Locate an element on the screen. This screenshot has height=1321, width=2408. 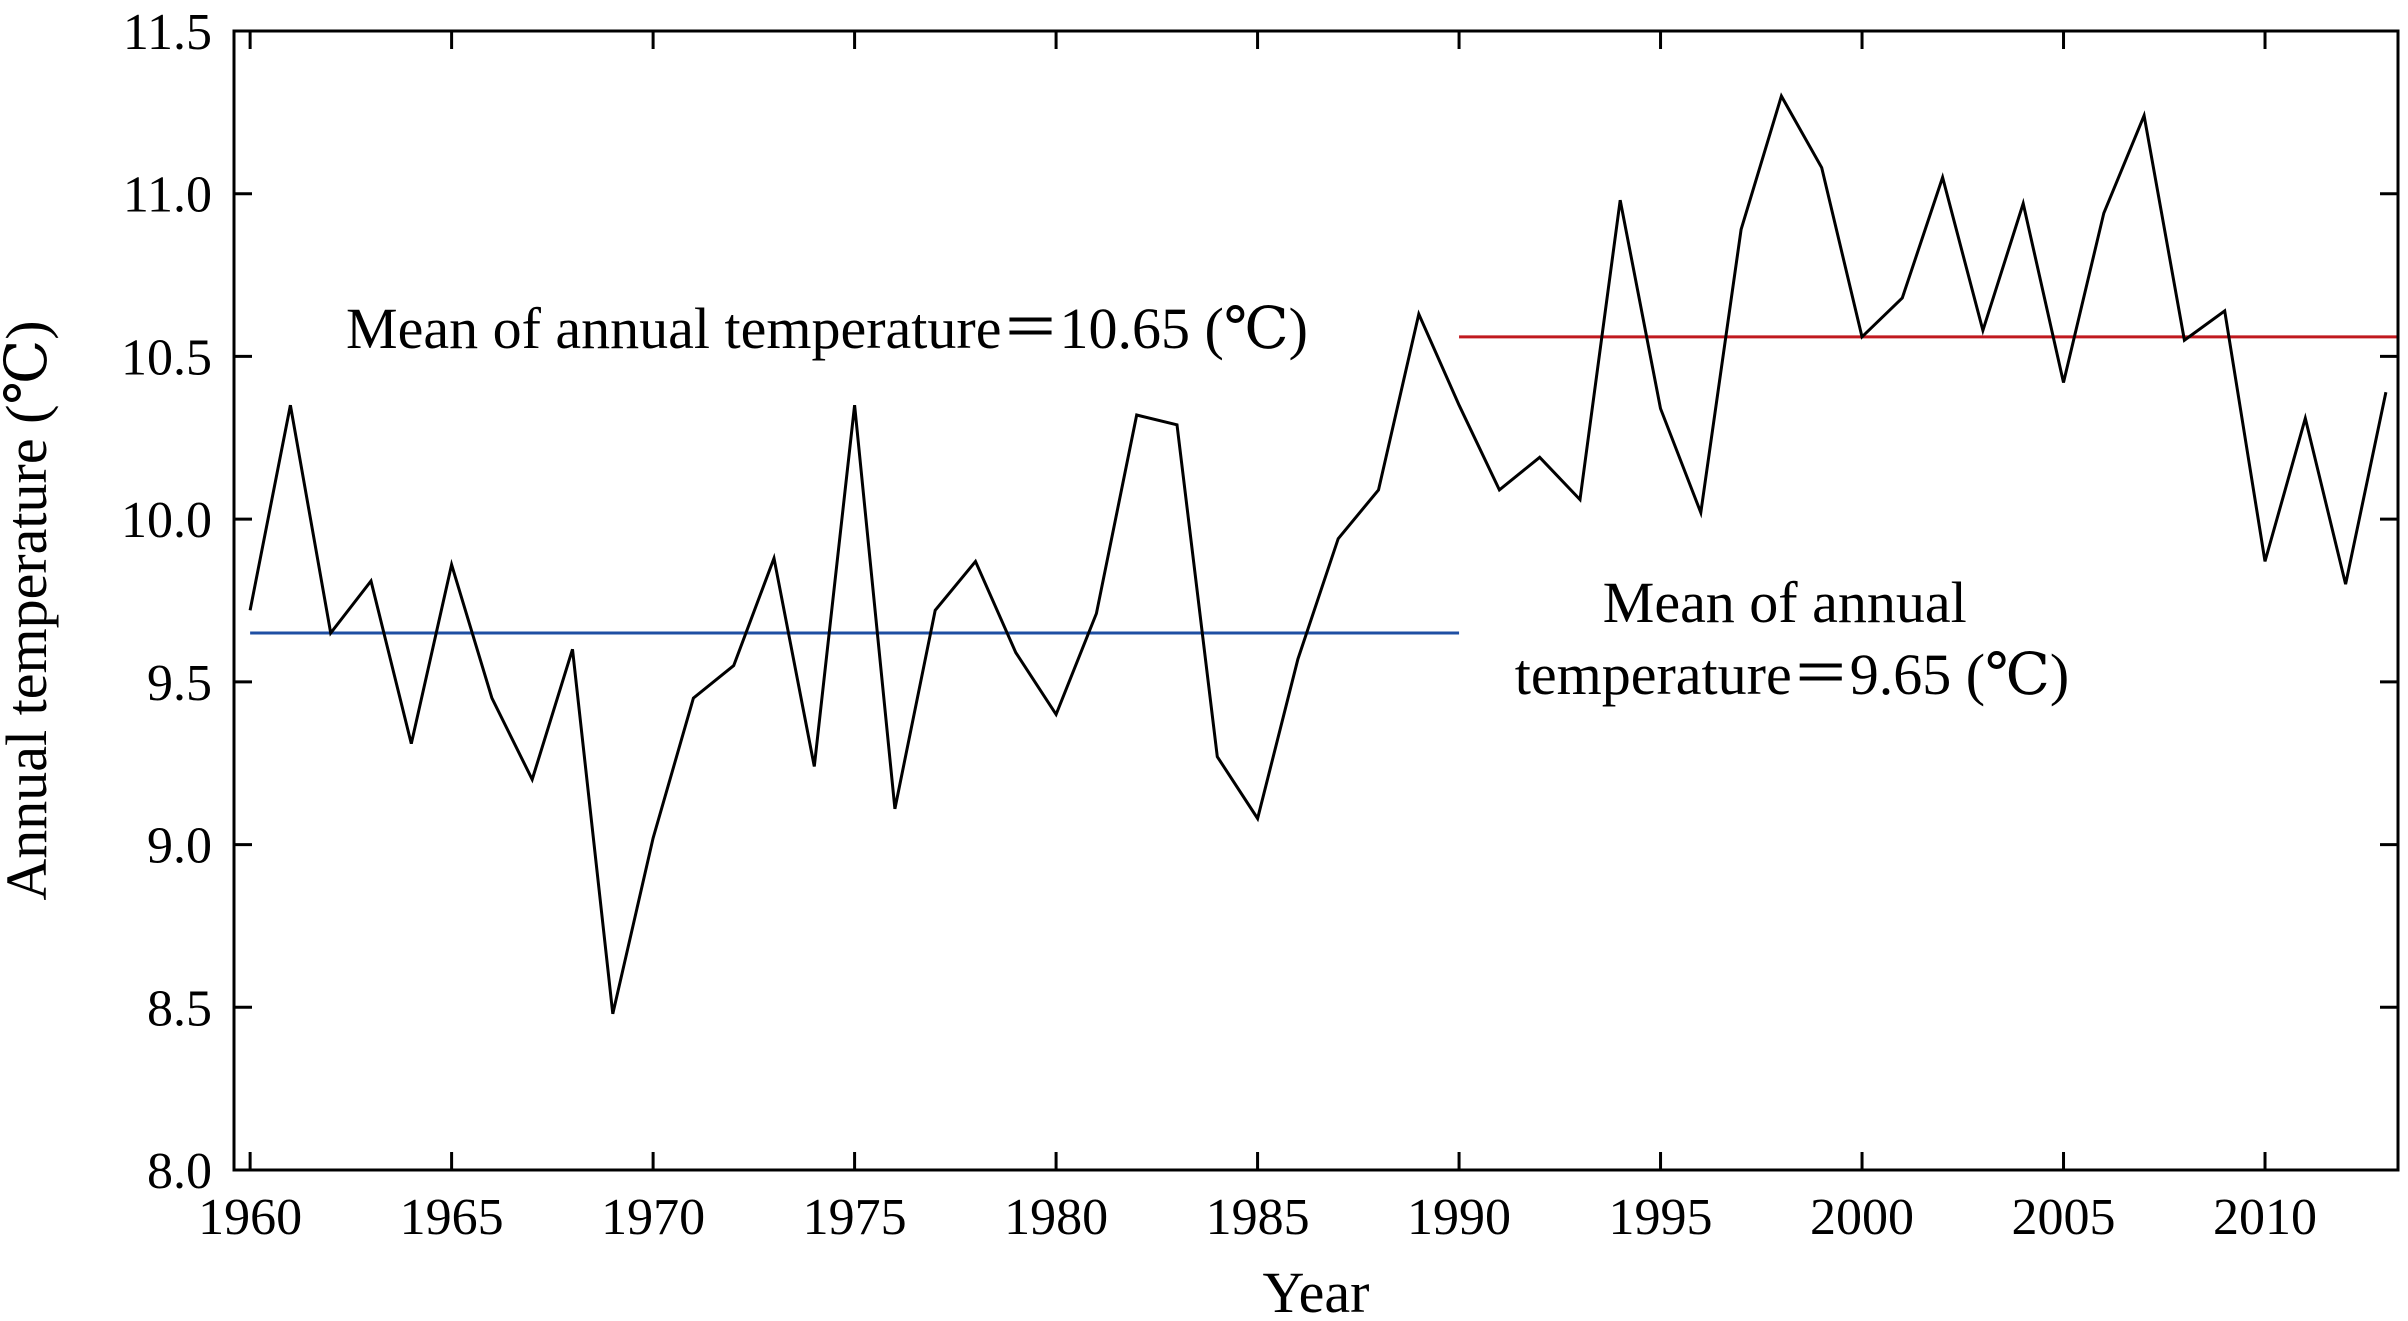
y-tick-label: 10.5 is located at coordinates (166, 357).